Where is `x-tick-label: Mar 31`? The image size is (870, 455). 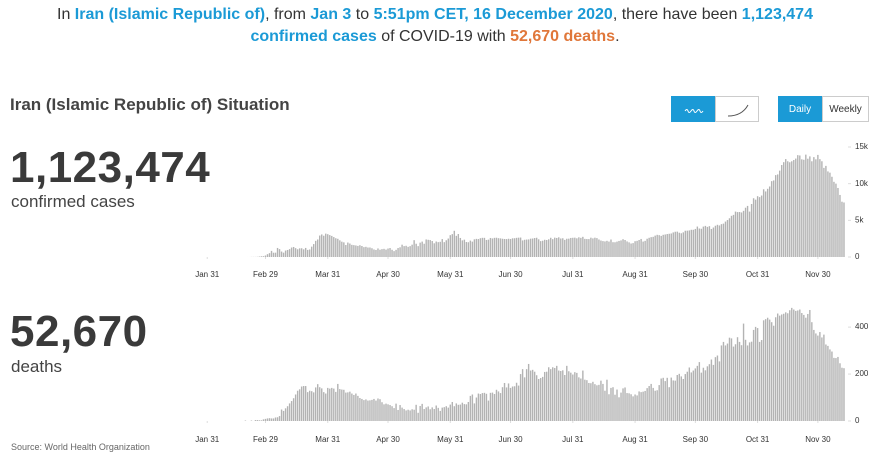
x-tick-label: Mar 31 is located at coordinates (327, 439).